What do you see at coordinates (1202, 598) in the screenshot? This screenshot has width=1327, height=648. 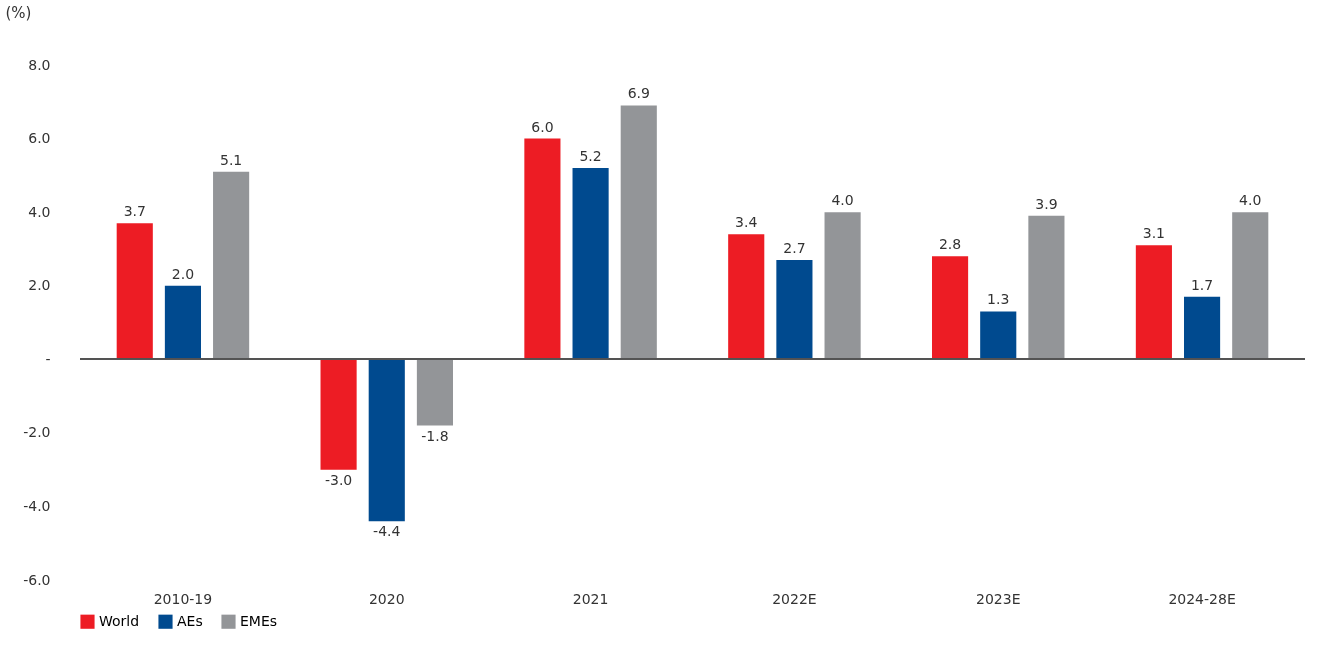 I see `x-tick-label: 2024-28E` at bounding box center [1202, 598].